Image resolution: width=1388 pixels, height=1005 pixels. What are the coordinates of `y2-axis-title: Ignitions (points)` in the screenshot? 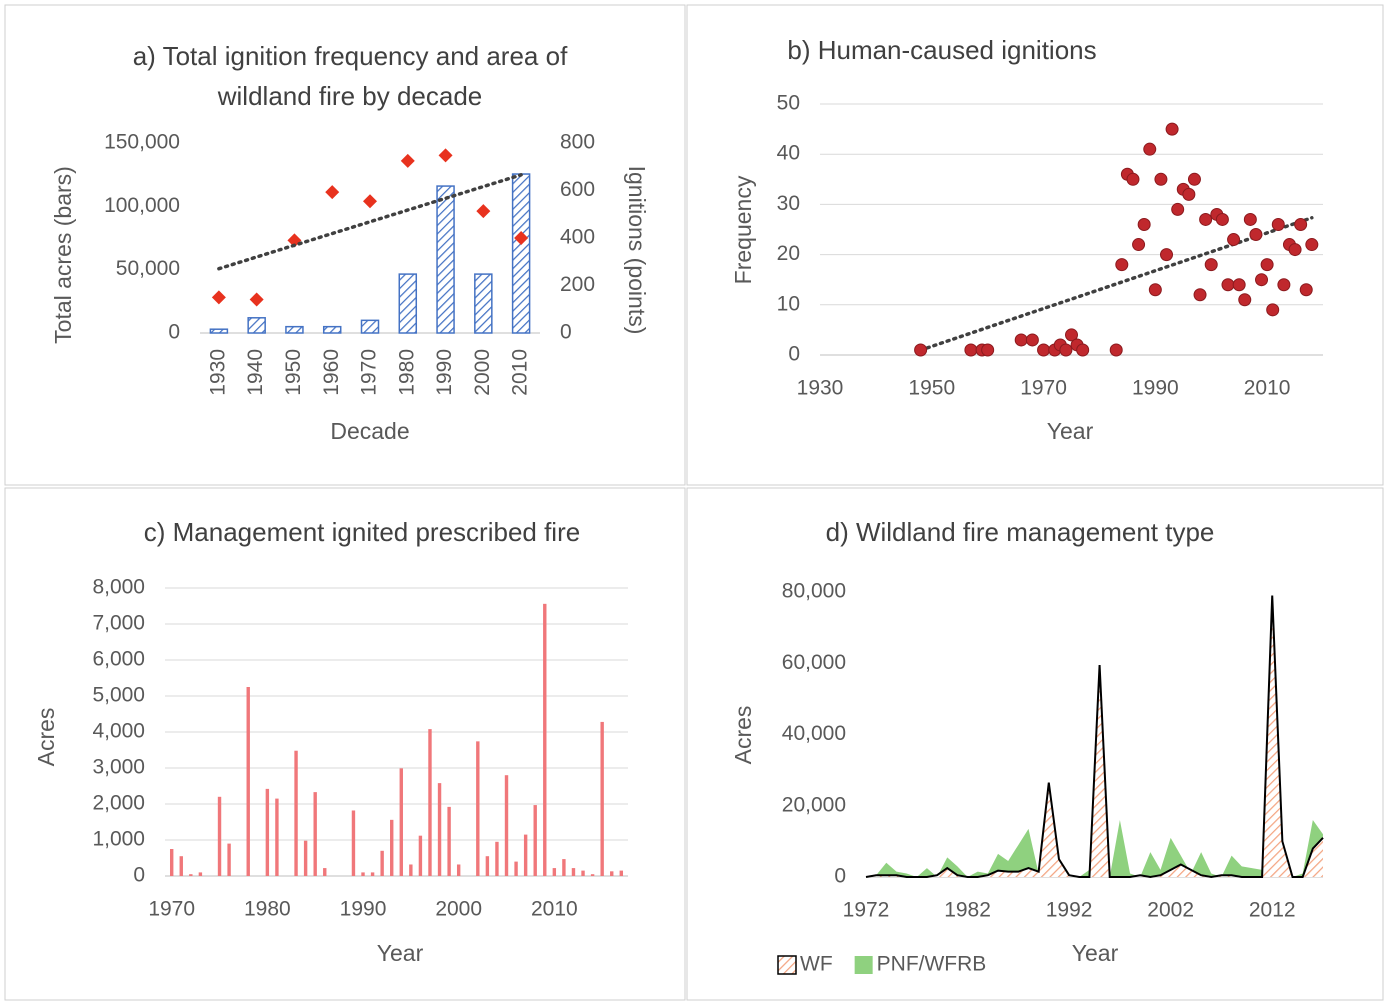 It's located at (637, 250).